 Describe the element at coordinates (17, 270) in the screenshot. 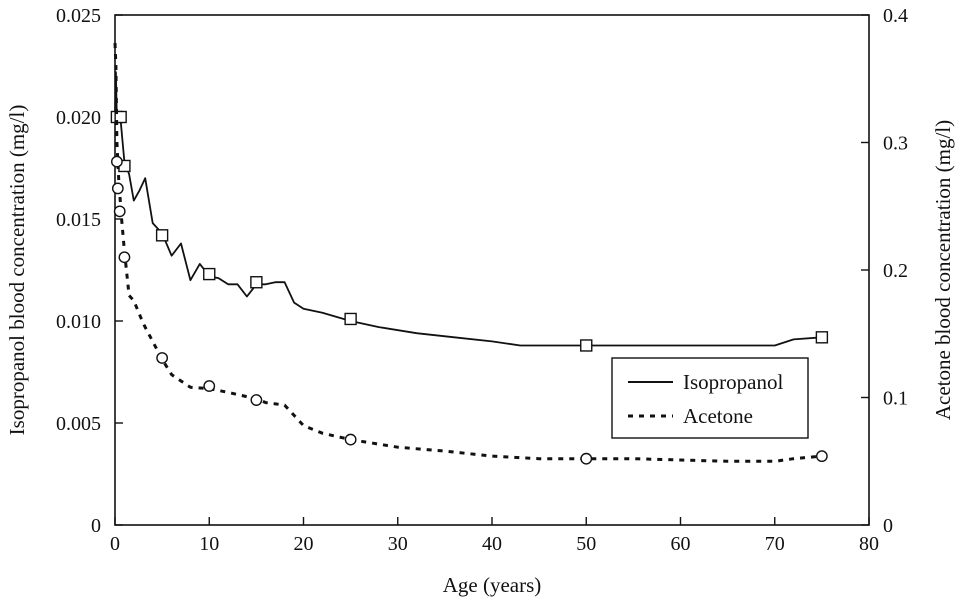

I see `left-y-axis-title: Isopropanol blood concentration (mg/l)` at that location.